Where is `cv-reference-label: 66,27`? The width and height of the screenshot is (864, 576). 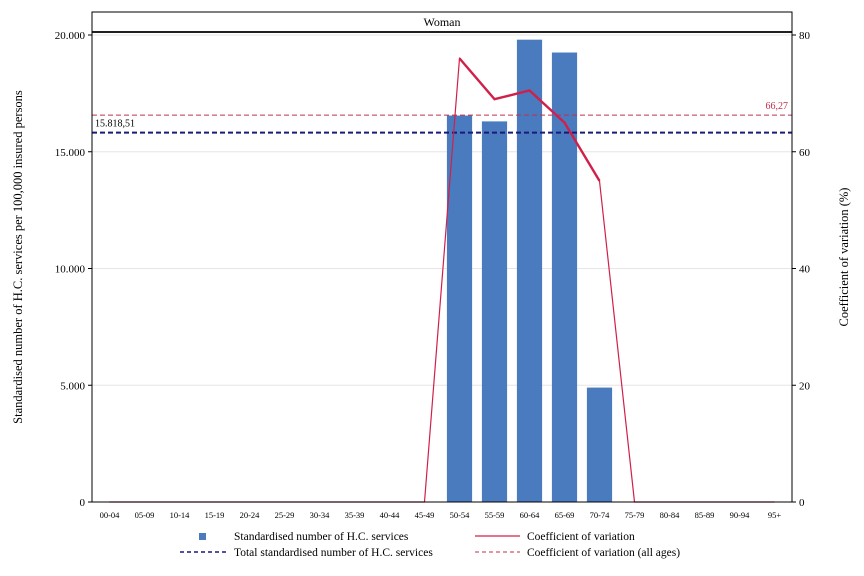
cv-reference-label: 66,27 is located at coordinates (777, 106).